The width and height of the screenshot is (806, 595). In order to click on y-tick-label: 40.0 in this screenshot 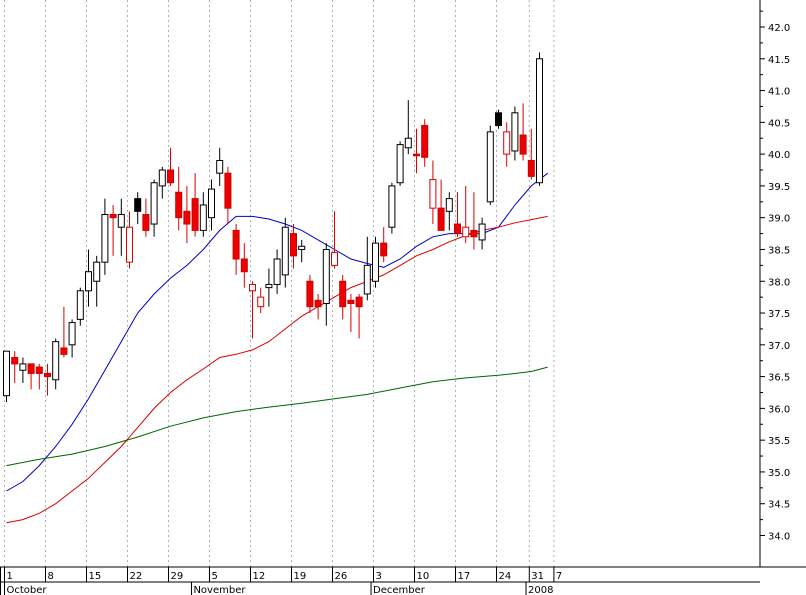, I will do `click(779, 155)`.